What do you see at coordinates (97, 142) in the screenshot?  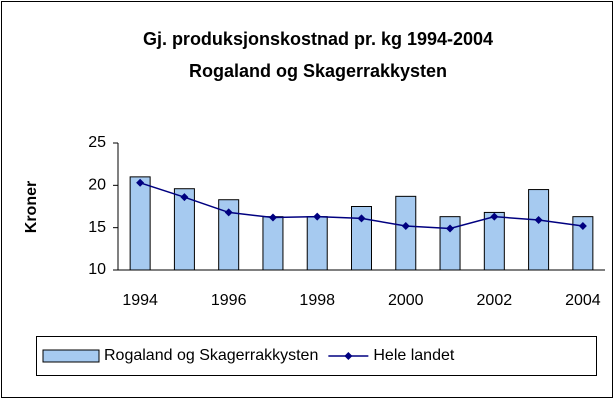 I see `y-tick-label: 25` at bounding box center [97, 142].